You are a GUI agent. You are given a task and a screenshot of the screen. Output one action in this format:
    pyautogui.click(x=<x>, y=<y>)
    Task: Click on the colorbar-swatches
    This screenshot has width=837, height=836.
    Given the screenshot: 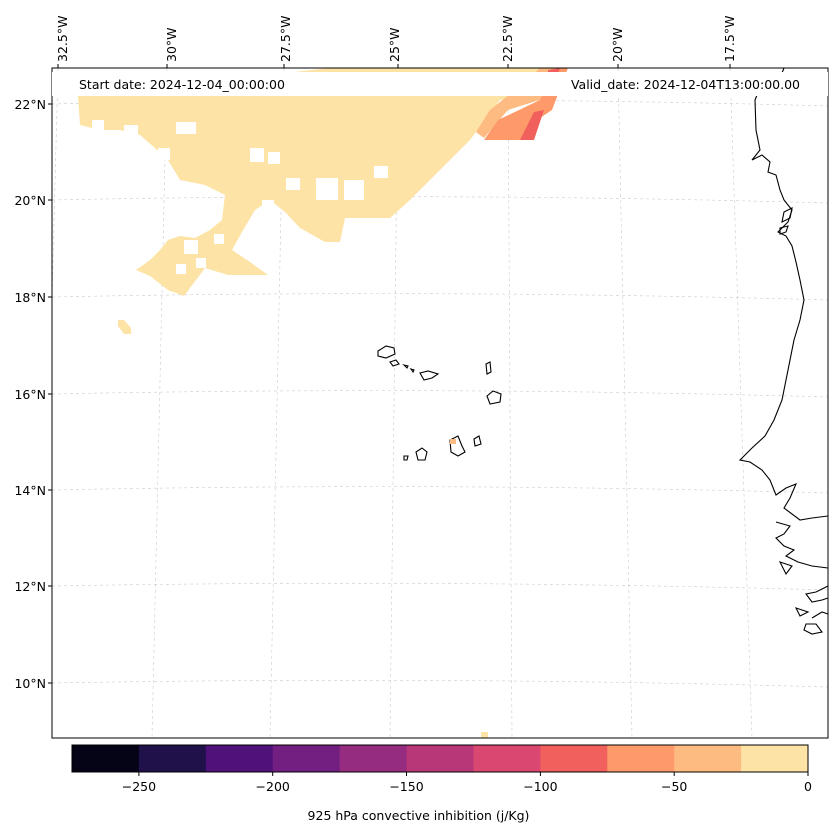 What is the action you would take?
    pyautogui.click(x=440, y=758)
    